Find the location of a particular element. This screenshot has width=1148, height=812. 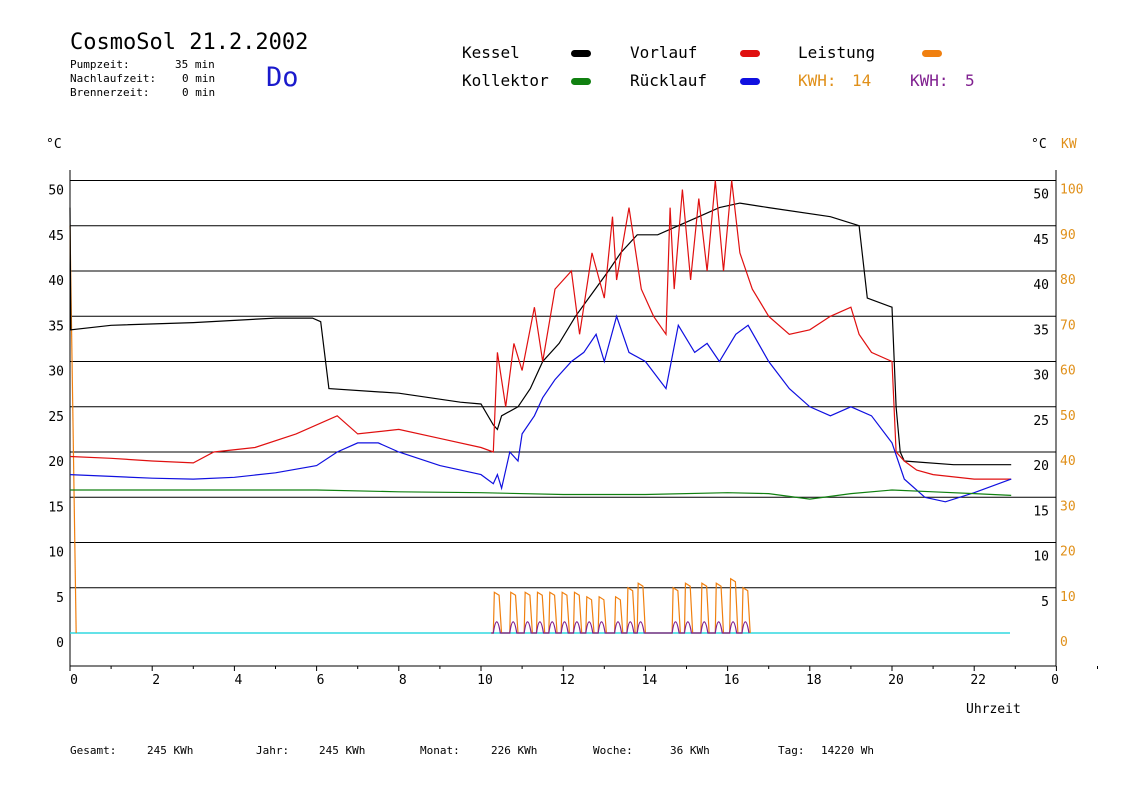

y-tick-label-right-c: 10 is located at coordinates (1041, 557).